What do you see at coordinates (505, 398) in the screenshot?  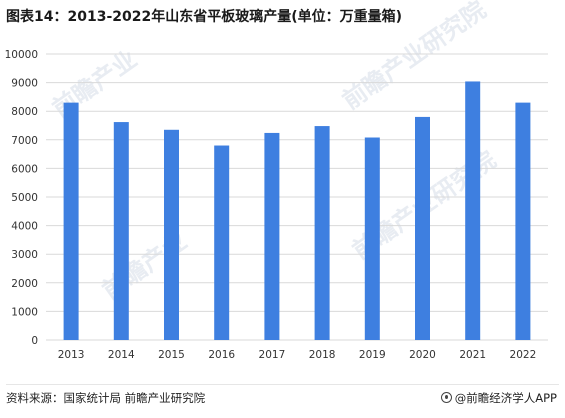 I see `credit-label: @前瞻经济学人APP` at bounding box center [505, 398].